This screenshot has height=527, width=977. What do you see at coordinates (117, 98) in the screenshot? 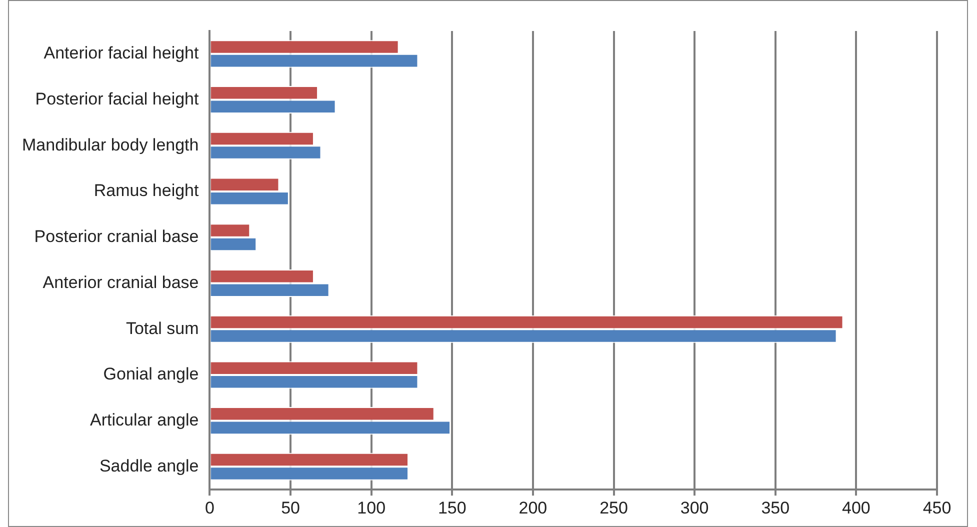
I see `y-tick-label: Posterior facial height` at bounding box center [117, 98].